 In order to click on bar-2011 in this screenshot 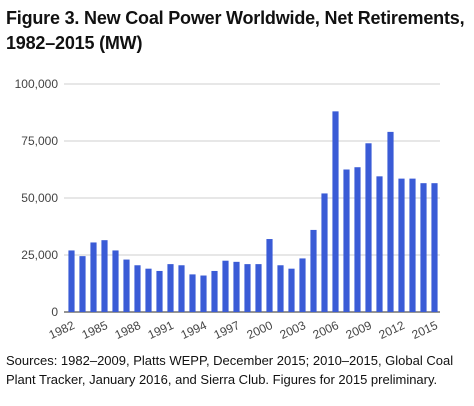, I will do `click(390, 221)`.